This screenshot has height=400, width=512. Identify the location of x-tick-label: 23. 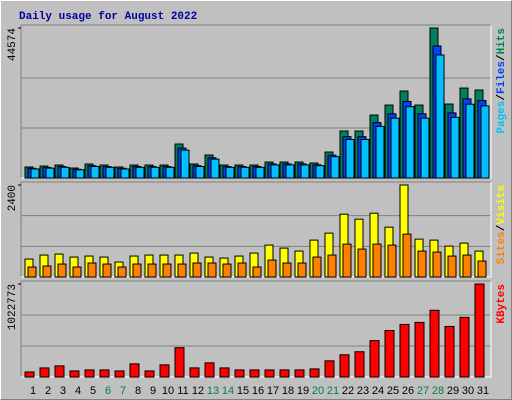
(363, 391).